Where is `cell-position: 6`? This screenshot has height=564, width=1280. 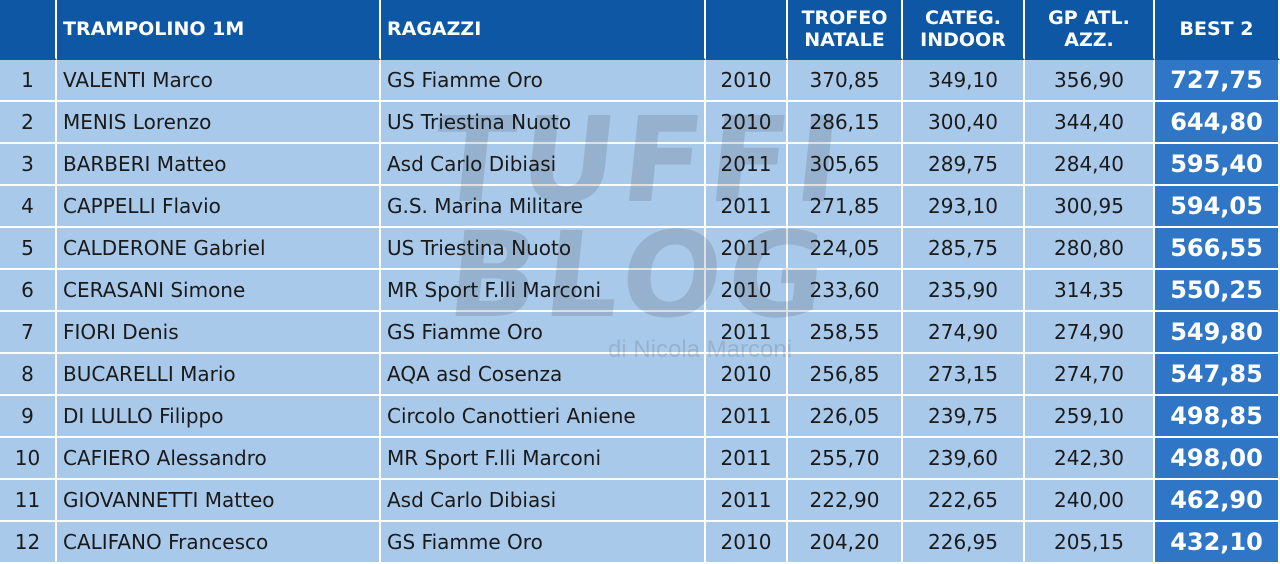 cell-position: 6 is located at coordinates (28, 291).